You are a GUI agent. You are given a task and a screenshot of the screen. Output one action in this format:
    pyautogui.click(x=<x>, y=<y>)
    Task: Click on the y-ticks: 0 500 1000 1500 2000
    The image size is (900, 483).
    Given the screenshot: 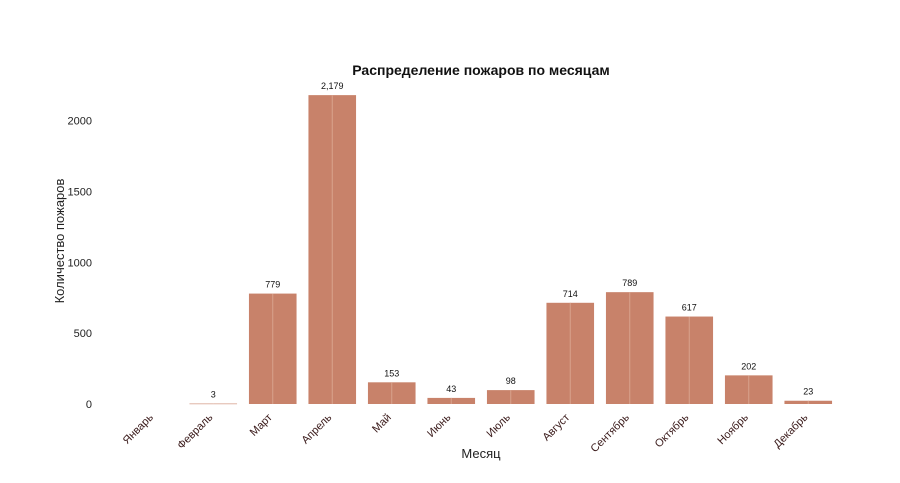 What is the action you would take?
    pyautogui.click(x=80, y=264)
    